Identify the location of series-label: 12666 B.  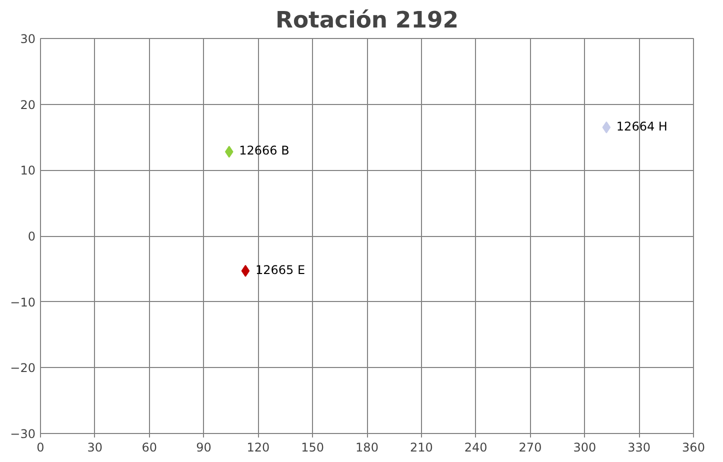
(264, 151).